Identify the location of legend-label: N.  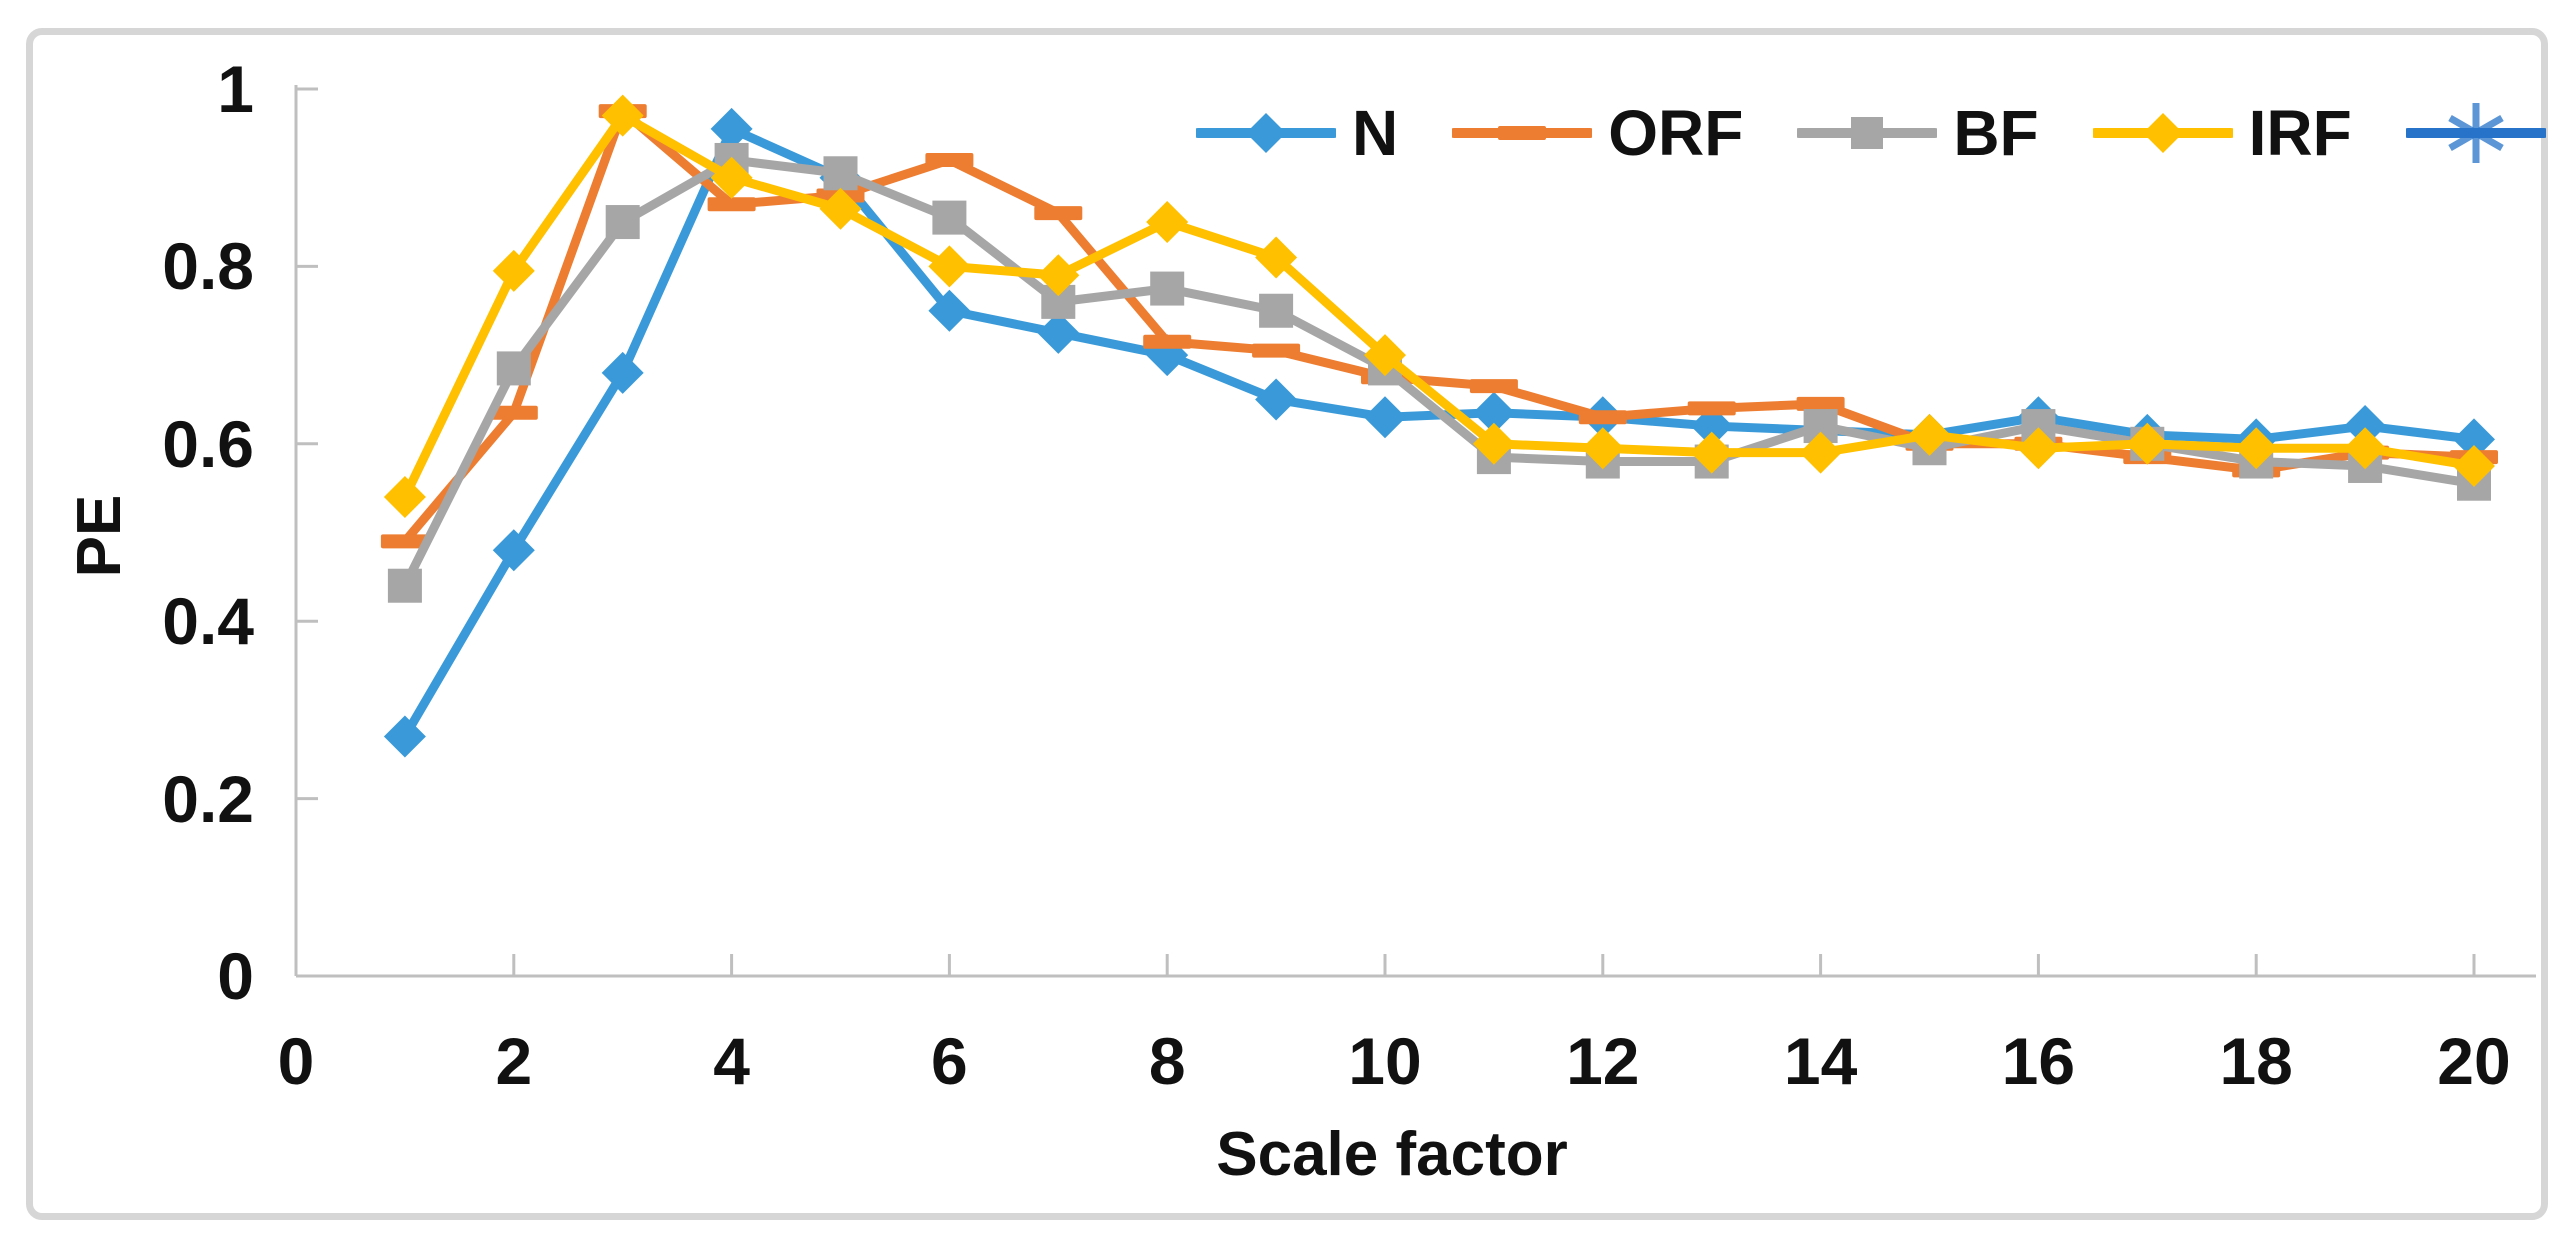
(1375, 133).